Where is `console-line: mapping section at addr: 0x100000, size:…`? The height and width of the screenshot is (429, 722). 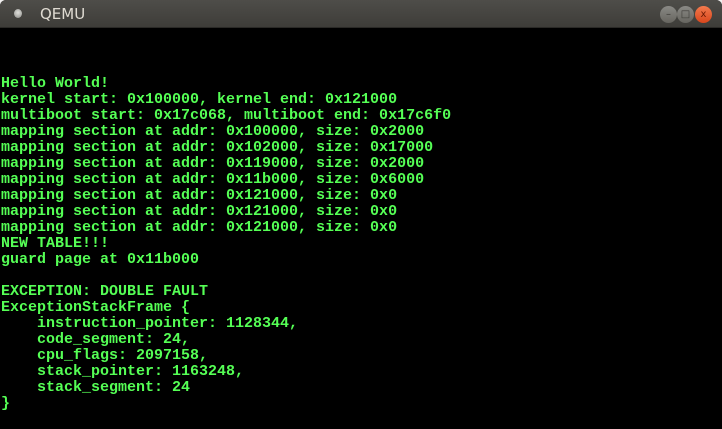
console-line: mapping section at addr: 0x100000, size:… is located at coordinates (213, 131).